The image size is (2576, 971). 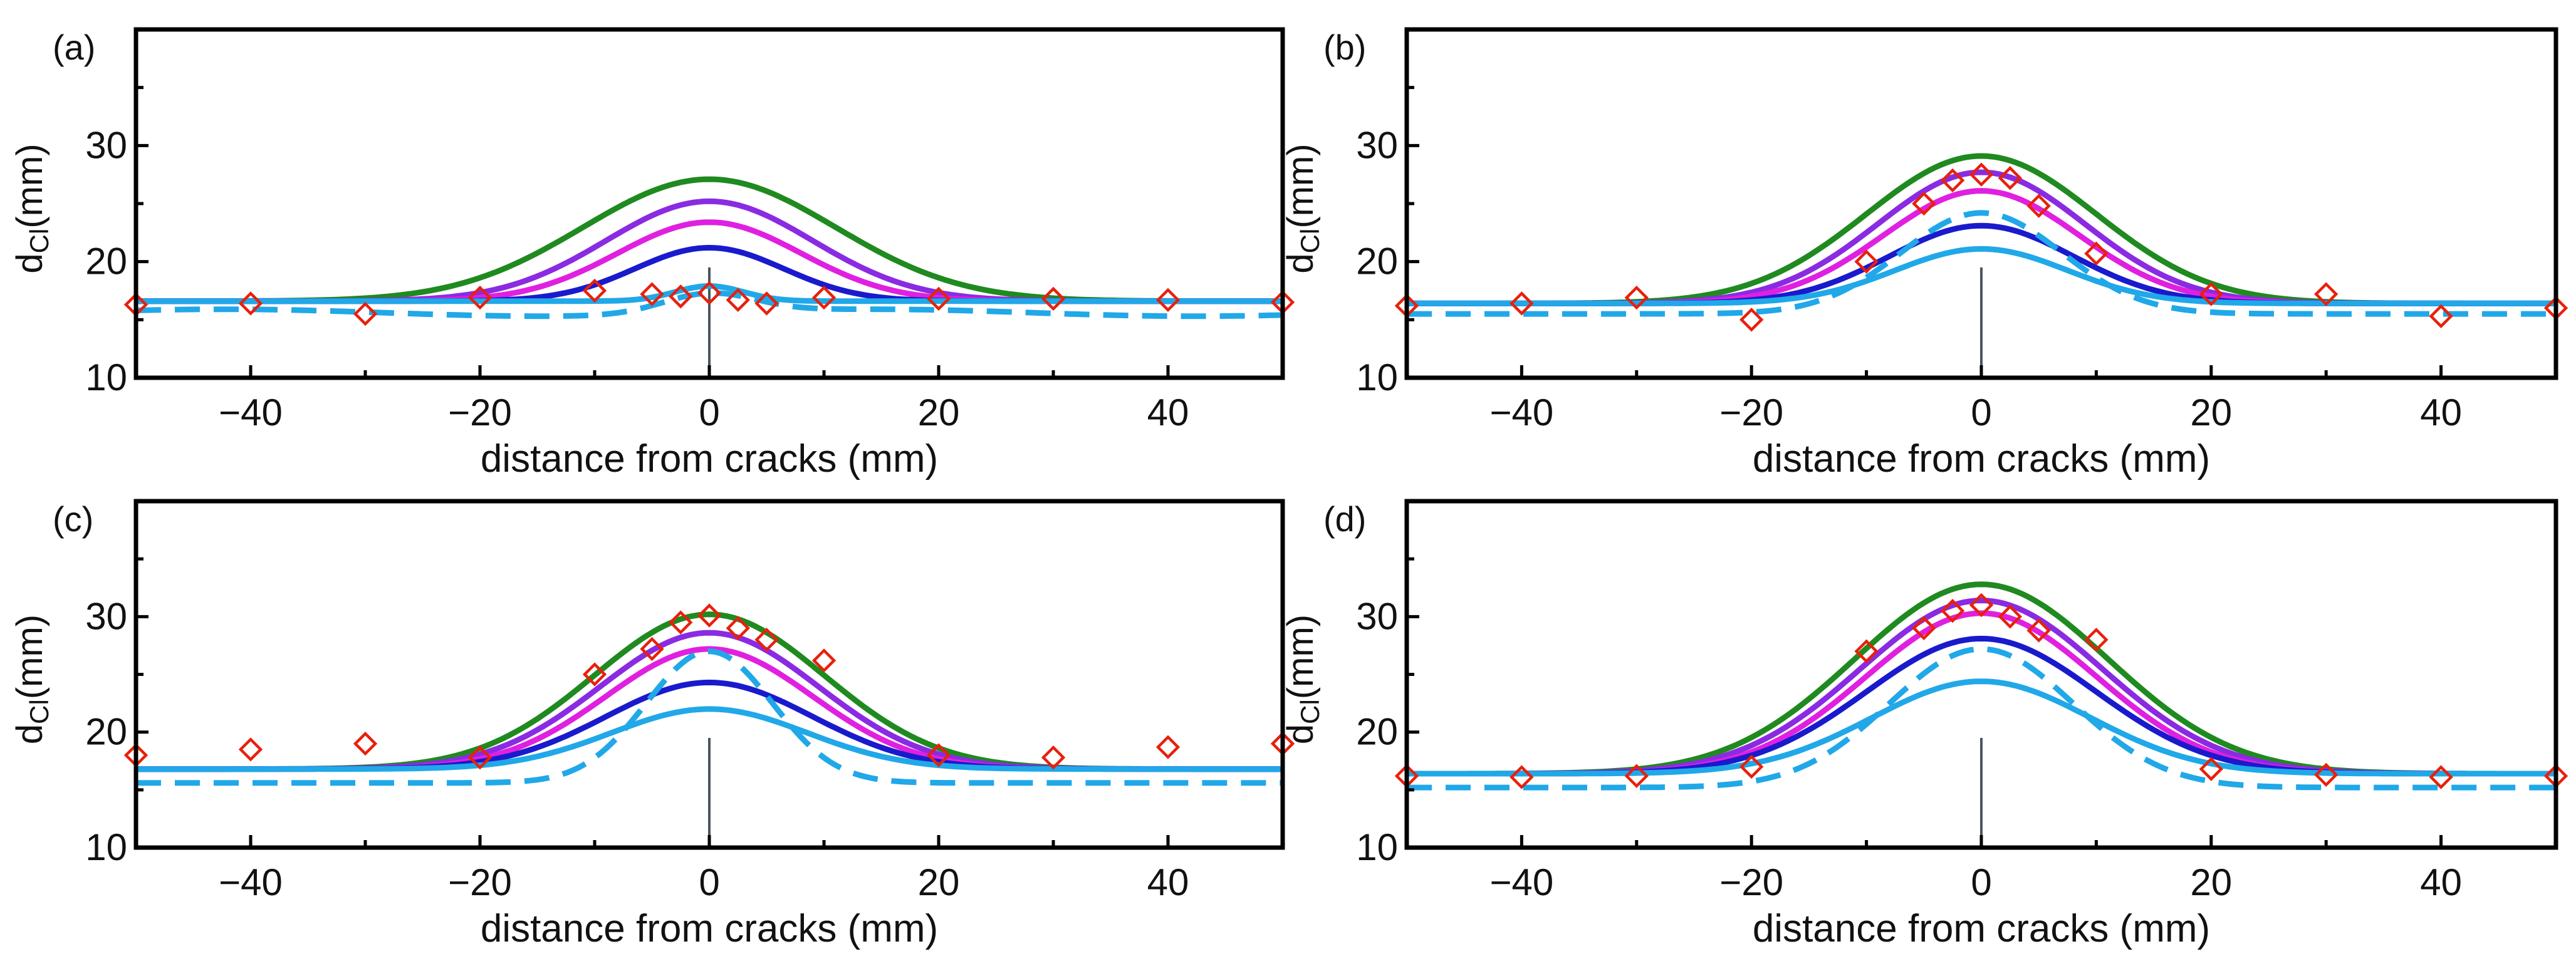 I want to click on panel-label: (d), so click(x=1344, y=519).